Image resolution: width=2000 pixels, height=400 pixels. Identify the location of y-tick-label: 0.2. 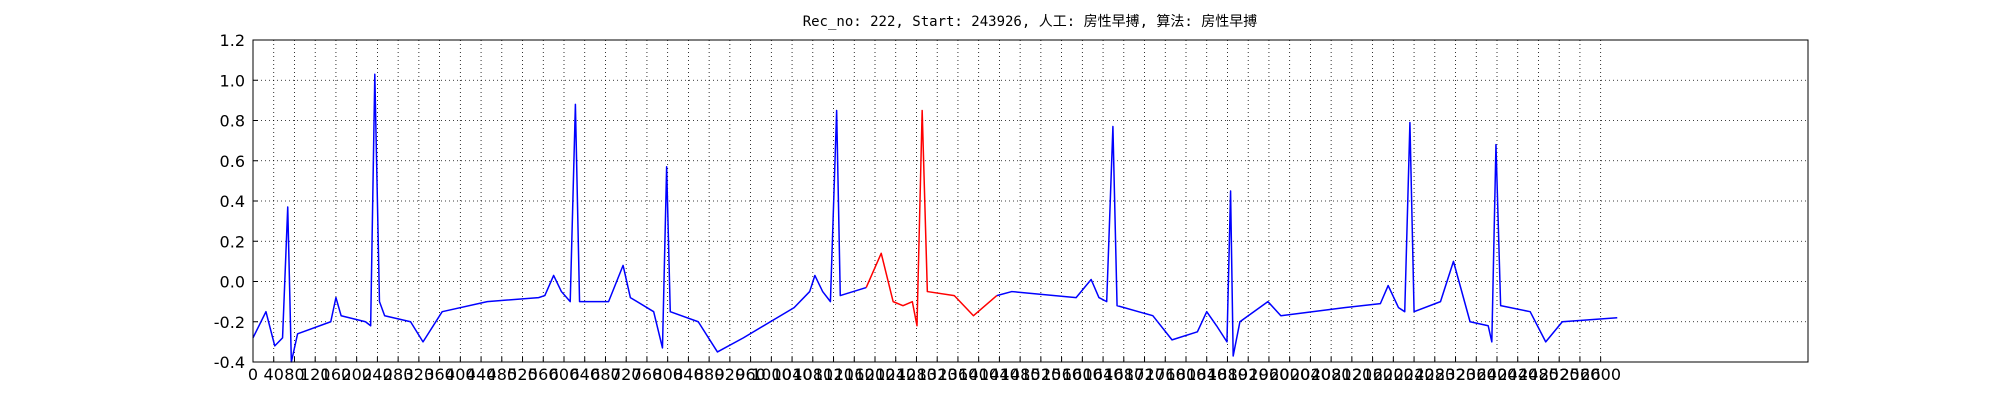
(232, 241).